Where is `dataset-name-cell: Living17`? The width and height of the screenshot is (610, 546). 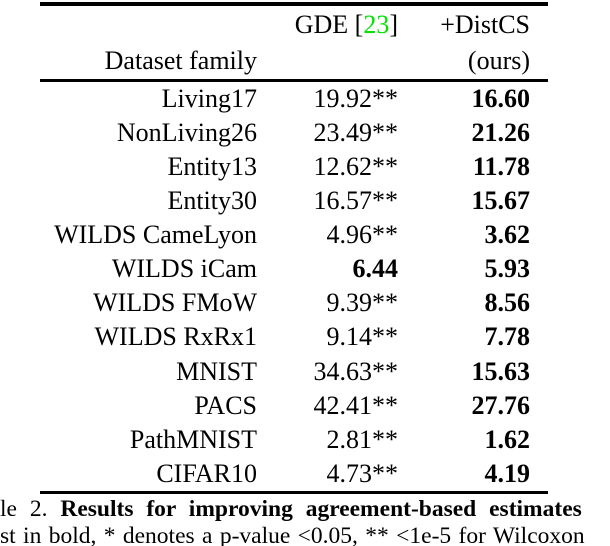 dataset-name-cell: Living17 is located at coordinates (209, 98).